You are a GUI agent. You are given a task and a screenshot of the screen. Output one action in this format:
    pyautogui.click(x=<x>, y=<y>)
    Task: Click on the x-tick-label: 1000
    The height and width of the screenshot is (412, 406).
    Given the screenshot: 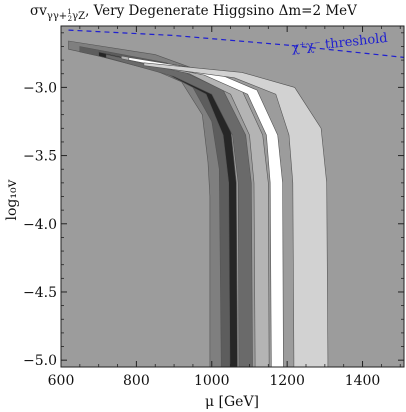 What is the action you would take?
    pyautogui.click(x=212, y=381)
    